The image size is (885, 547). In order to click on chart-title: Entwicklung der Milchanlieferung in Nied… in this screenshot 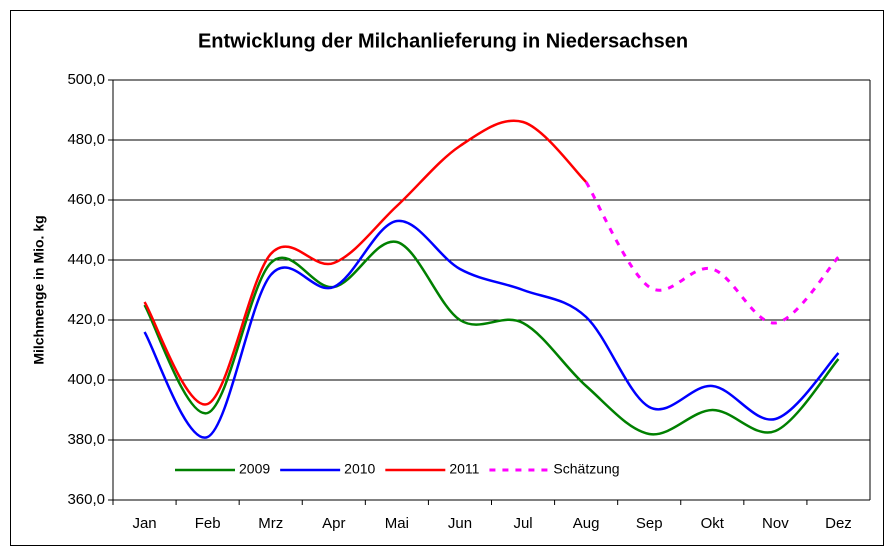, I will do `click(443, 41)`.